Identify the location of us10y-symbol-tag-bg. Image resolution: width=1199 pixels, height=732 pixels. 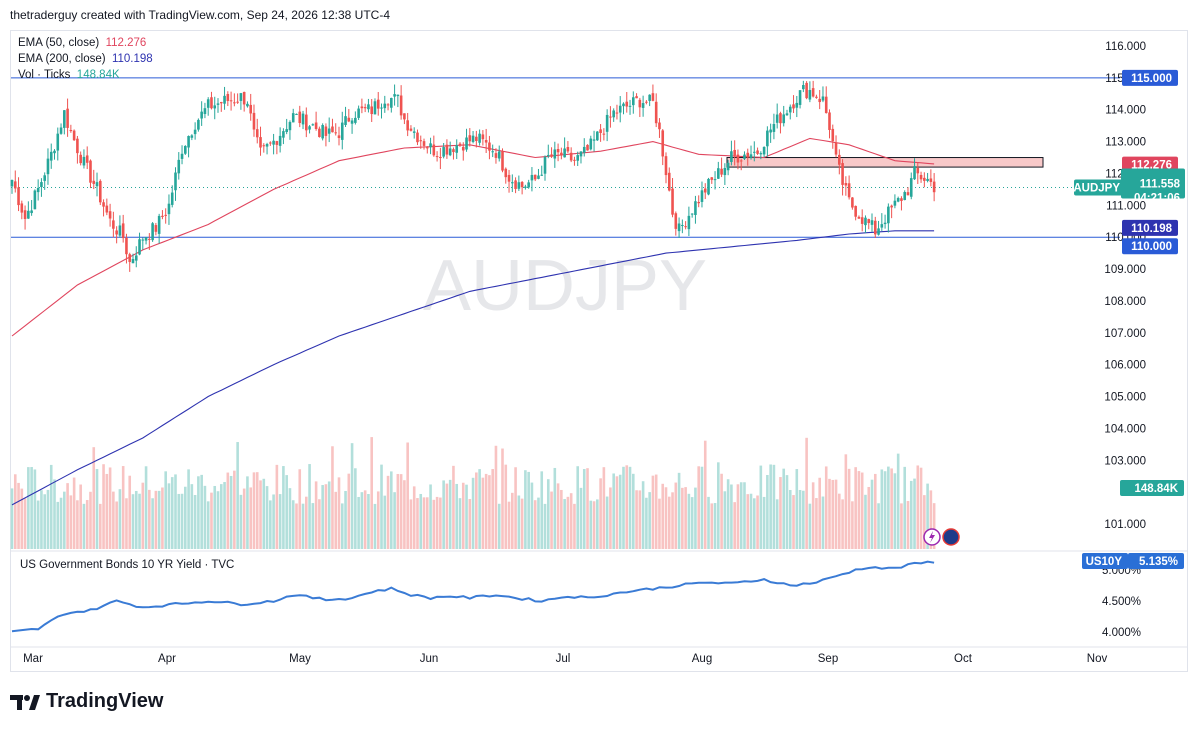
(1105, 561).